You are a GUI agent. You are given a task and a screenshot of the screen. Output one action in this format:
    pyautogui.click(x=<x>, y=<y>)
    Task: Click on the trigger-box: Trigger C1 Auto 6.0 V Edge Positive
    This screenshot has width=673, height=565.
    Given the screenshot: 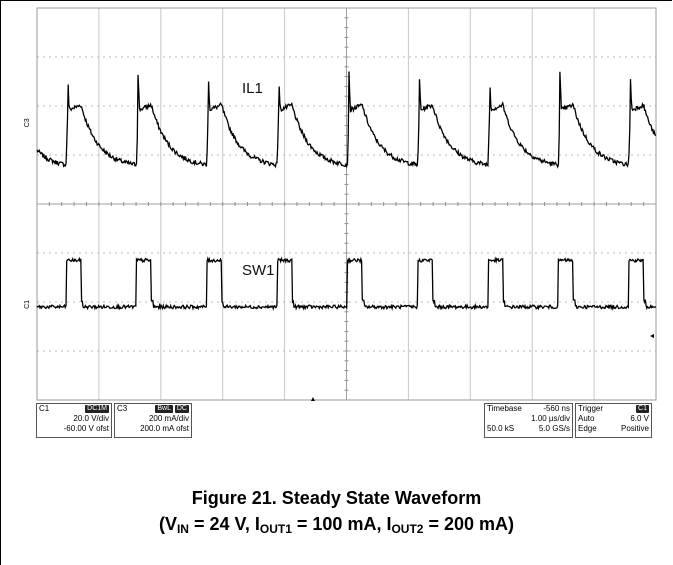 What is the action you would take?
    pyautogui.click(x=613, y=420)
    